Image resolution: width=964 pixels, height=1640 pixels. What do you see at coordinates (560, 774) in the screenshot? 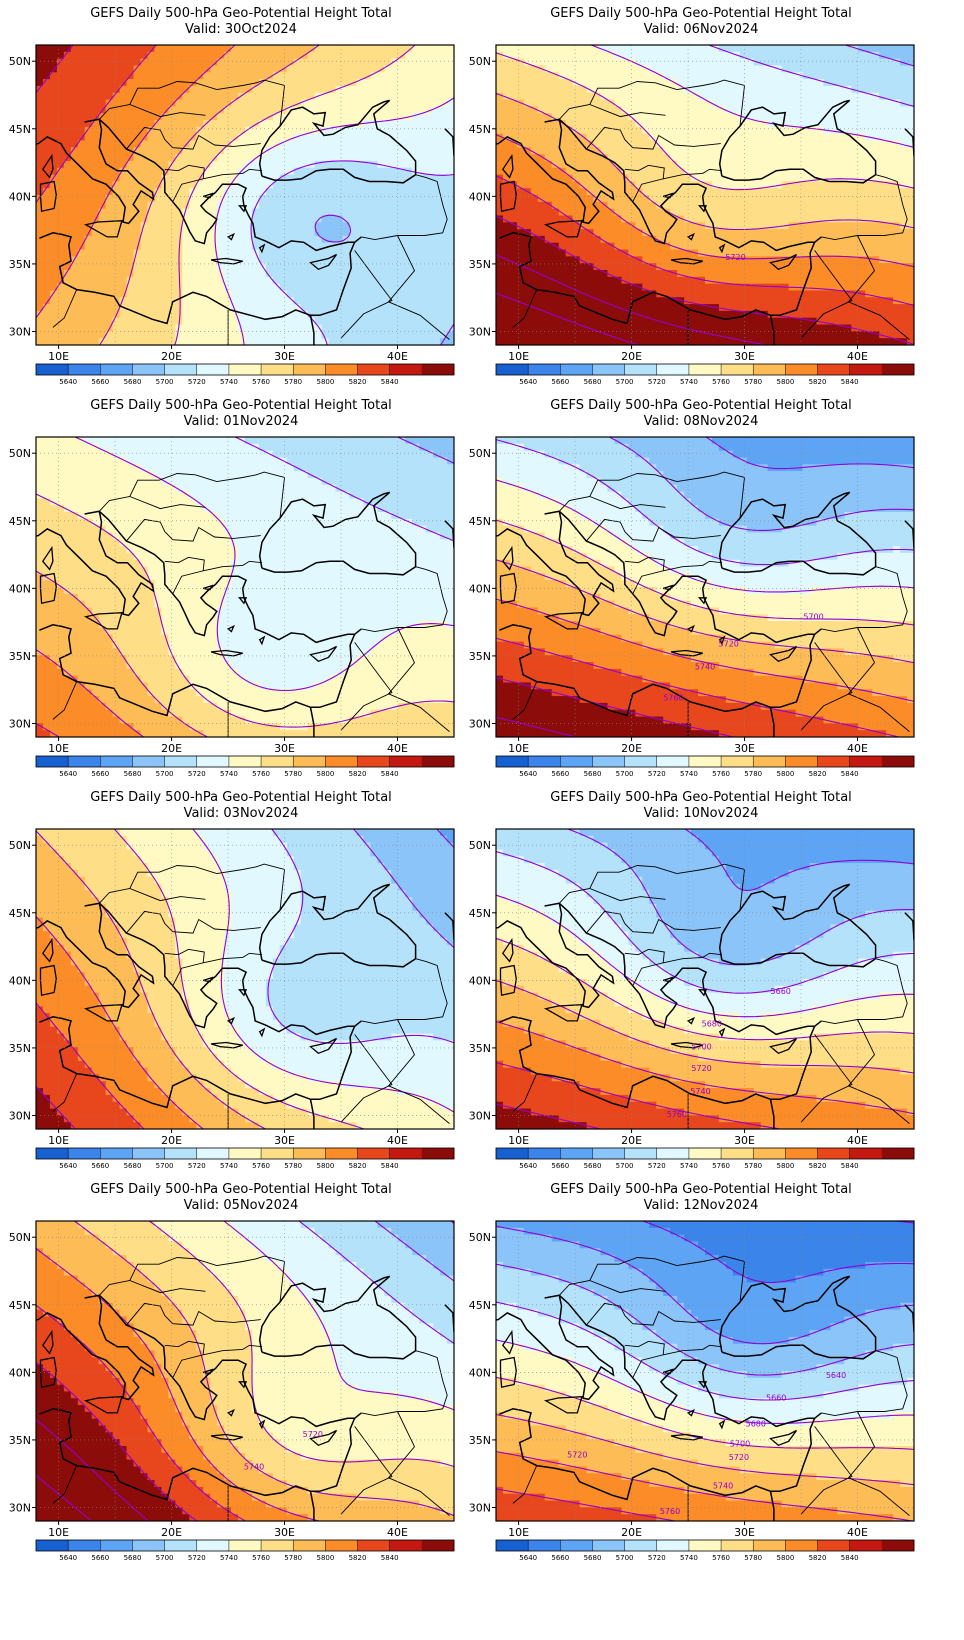
I see `colorbar-label: 5660` at bounding box center [560, 774].